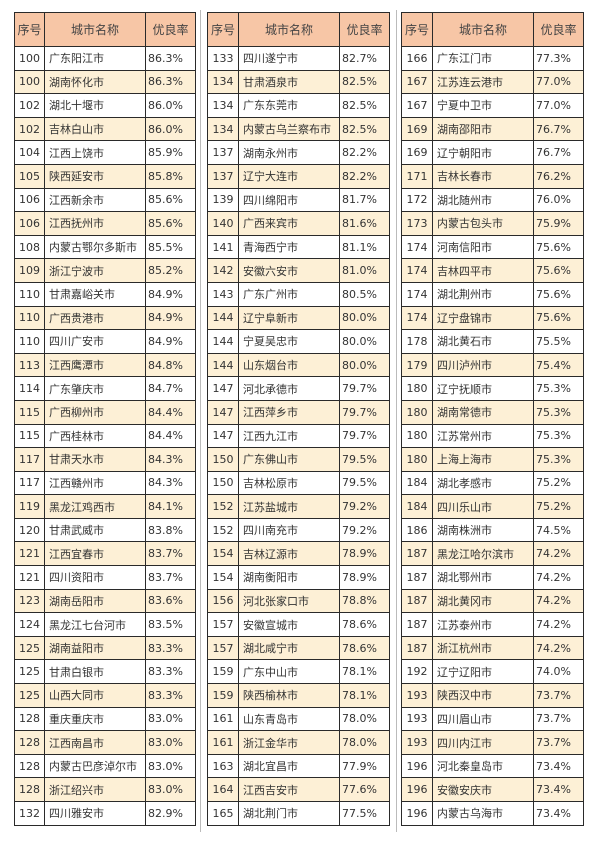  Describe the element at coordinates (483, 506) in the screenshot. I see `cell-name: 四川乐山市` at that location.